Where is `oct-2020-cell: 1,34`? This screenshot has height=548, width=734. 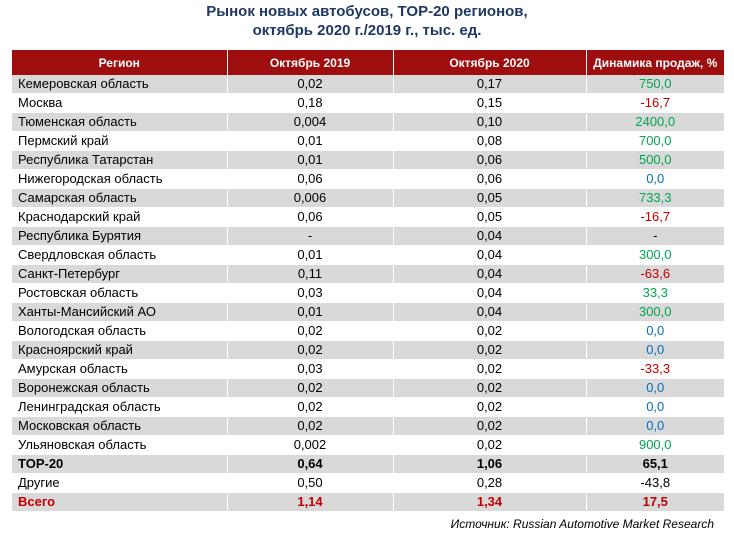 oct-2020-cell: 1,34 is located at coordinates (490, 502).